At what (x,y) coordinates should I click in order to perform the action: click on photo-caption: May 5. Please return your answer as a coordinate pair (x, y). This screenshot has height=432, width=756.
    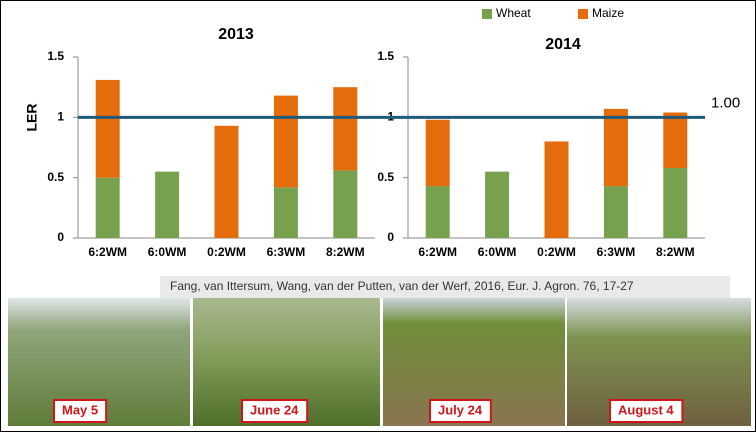
    Looking at the image, I should click on (80, 409).